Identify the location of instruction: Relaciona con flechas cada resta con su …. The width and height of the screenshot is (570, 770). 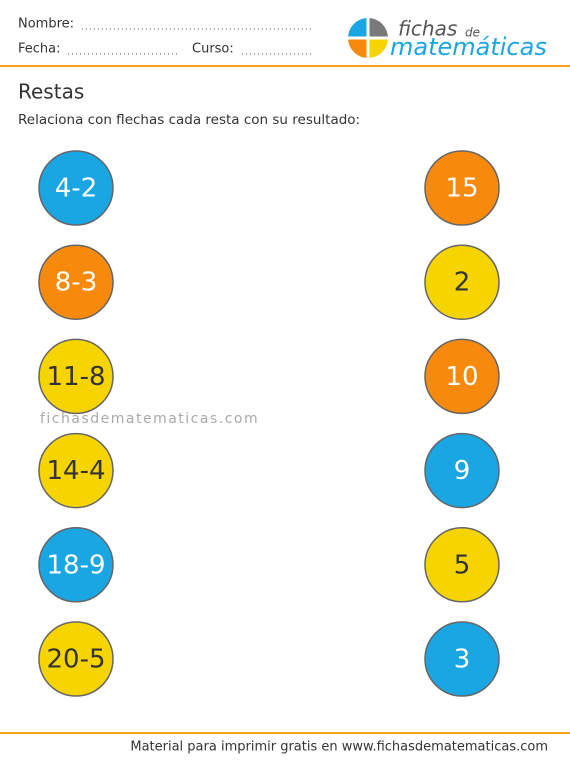
(189, 120).